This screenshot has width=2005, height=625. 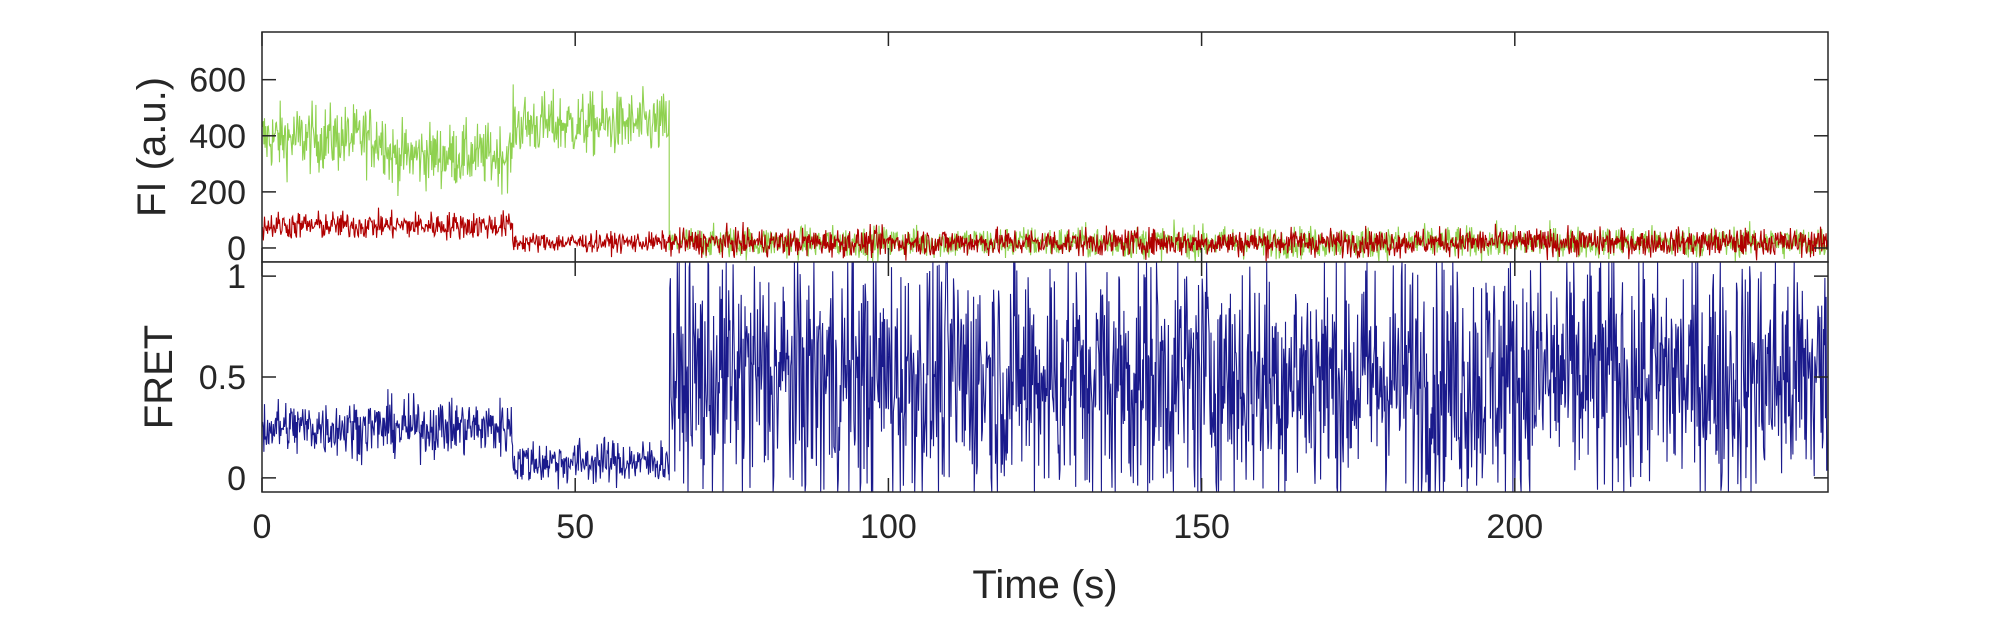 I want to click on fi-ytick-label-1: 200, so click(x=217, y=193).